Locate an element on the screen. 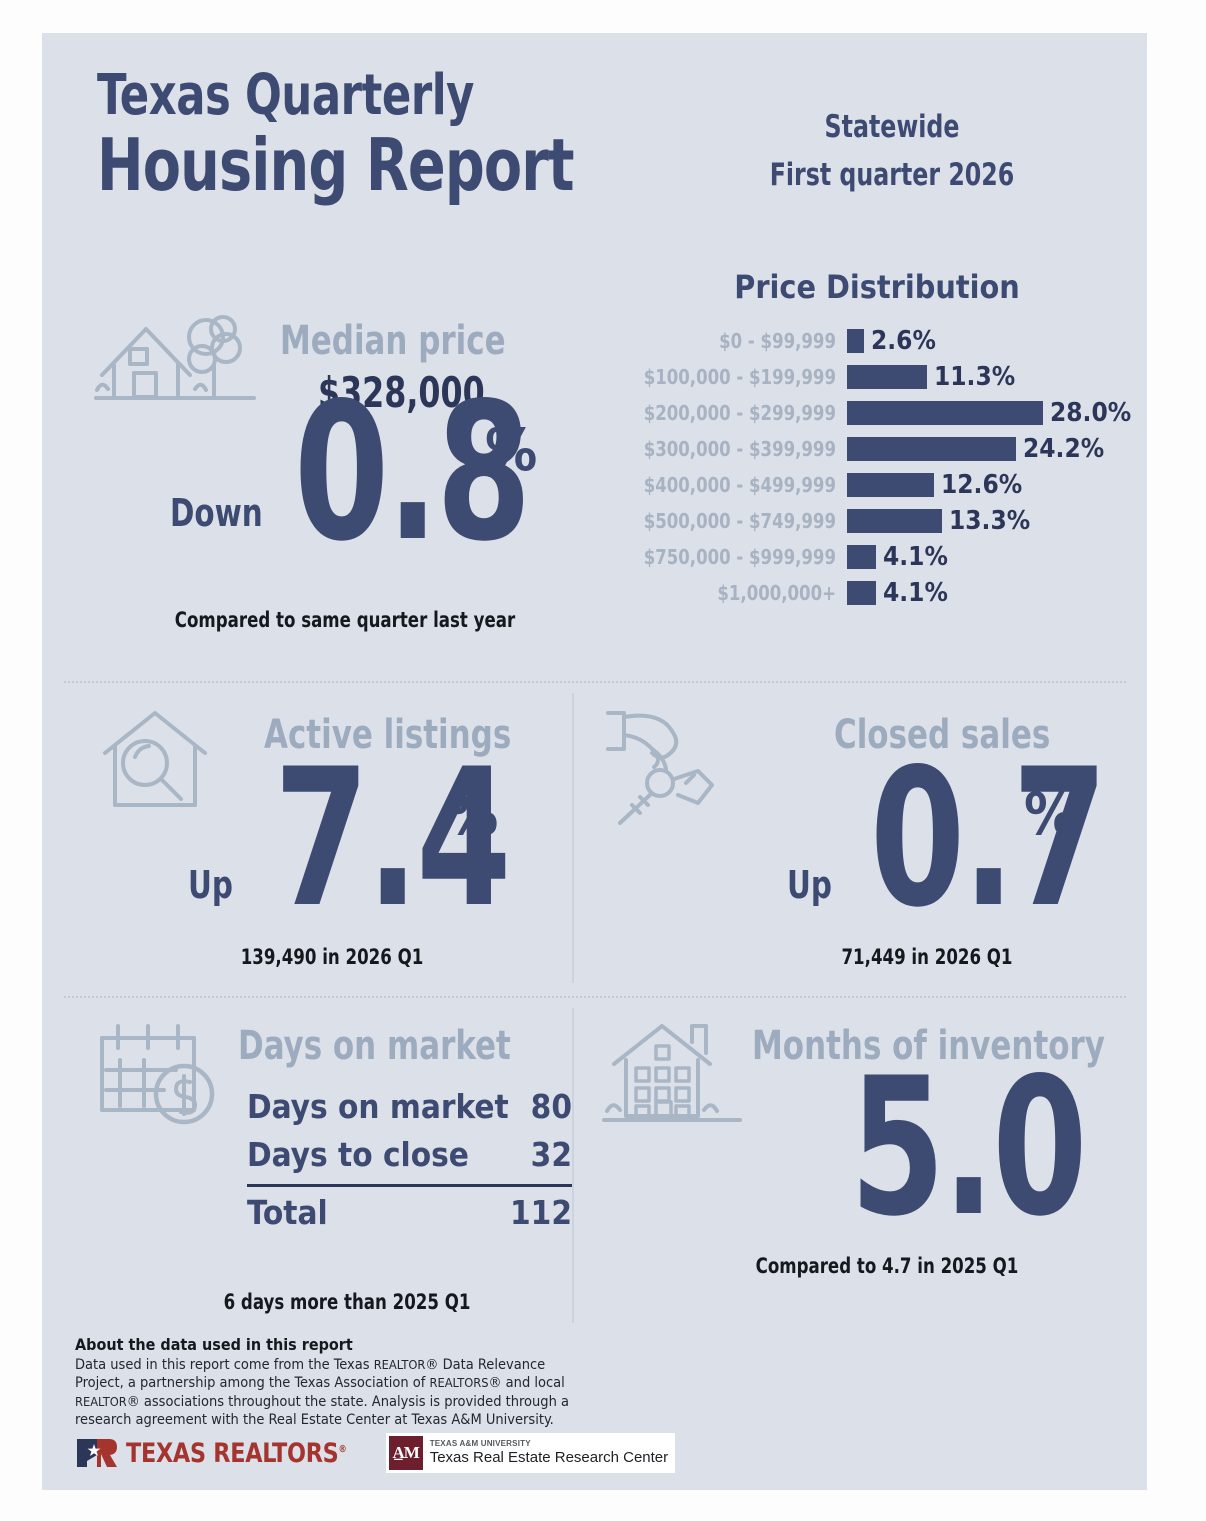  price-distribution-row: $0 - $99,999 2.6% is located at coordinates (877, 341).